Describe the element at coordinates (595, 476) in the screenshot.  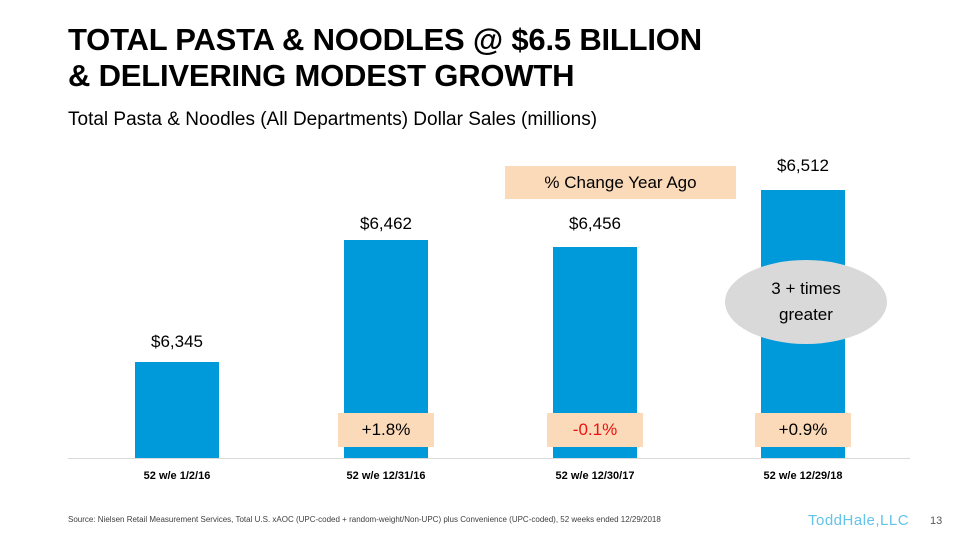
I see `category-label-3: 52 w/e 12/30/17` at that location.